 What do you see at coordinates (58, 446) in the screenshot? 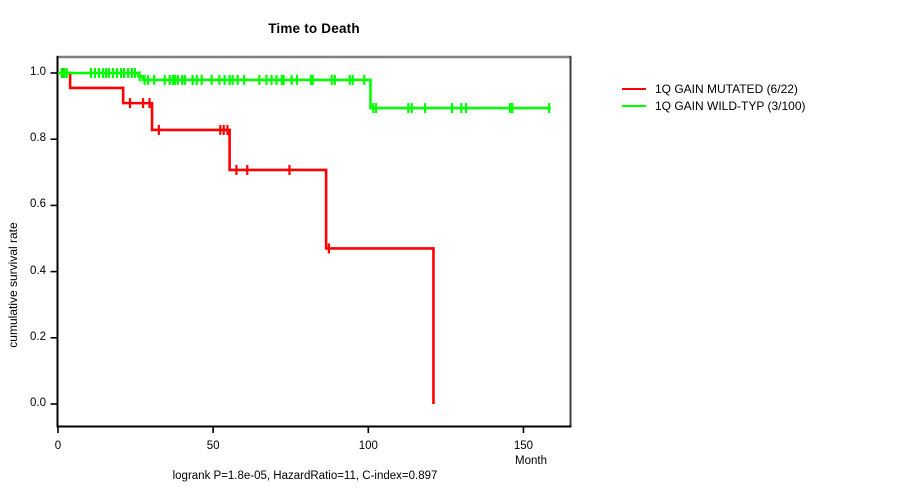
I see `x-tick-label: 0` at bounding box center [58, 446].